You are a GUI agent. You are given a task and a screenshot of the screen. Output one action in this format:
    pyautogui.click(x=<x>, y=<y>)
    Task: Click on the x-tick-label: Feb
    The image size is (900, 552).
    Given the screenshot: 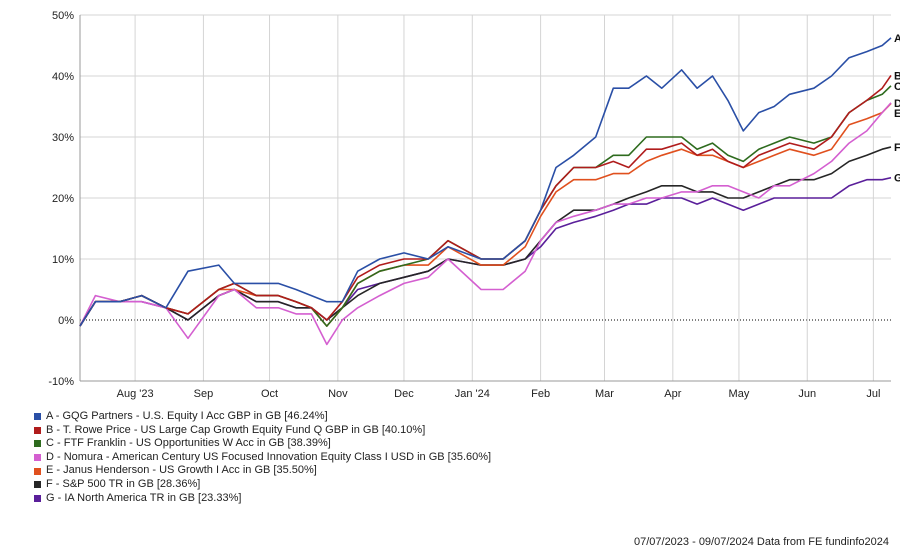 What is the action you would take?
    pyautogui.click(x=540, y=394)
    